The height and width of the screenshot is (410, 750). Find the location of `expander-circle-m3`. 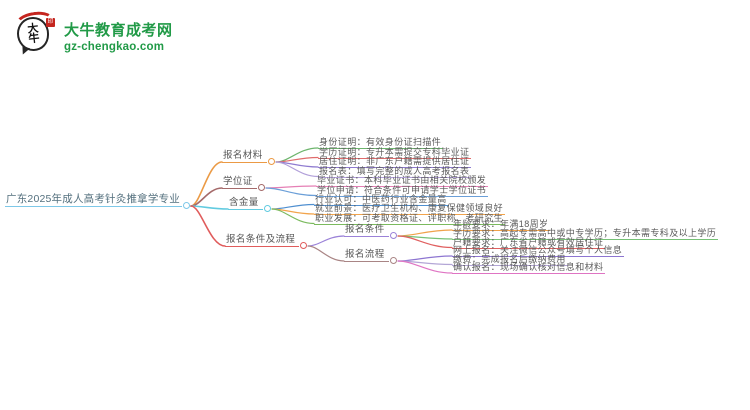

expander-circle-m3 is located at coordinates (267, 208).